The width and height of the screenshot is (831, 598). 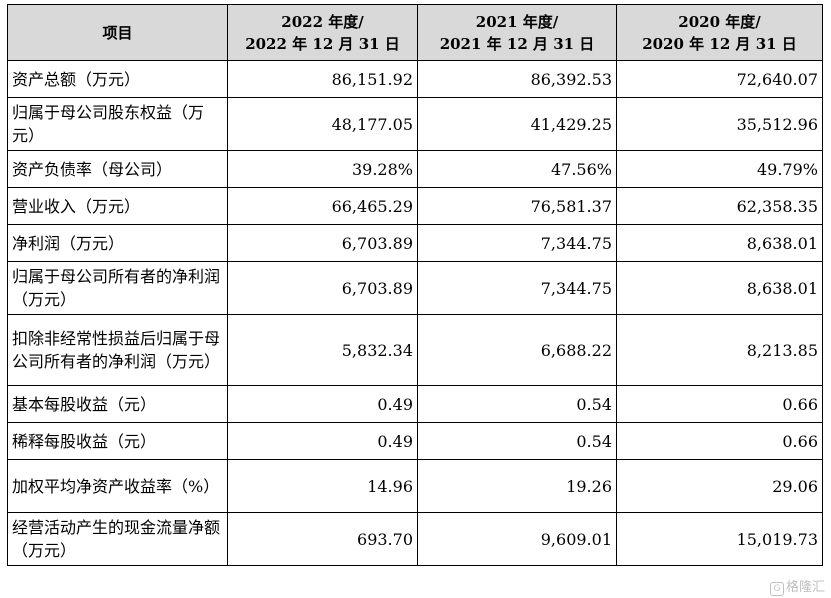 What do you see at coordinates (517, 169) in the screenshot?
I see `cell-2021: 47.56%` at bounding box center [517, 169].